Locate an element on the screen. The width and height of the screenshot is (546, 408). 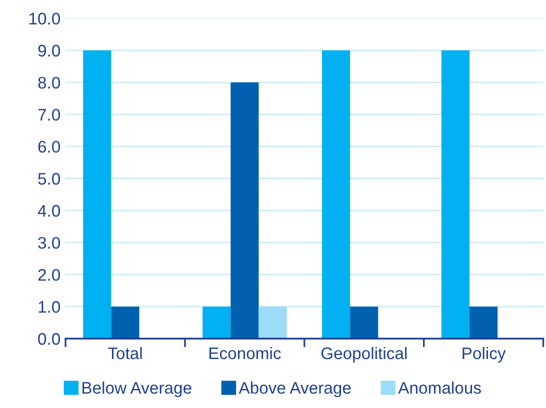
y-tick-label: 1.0 is located at coordinates (49, 307).